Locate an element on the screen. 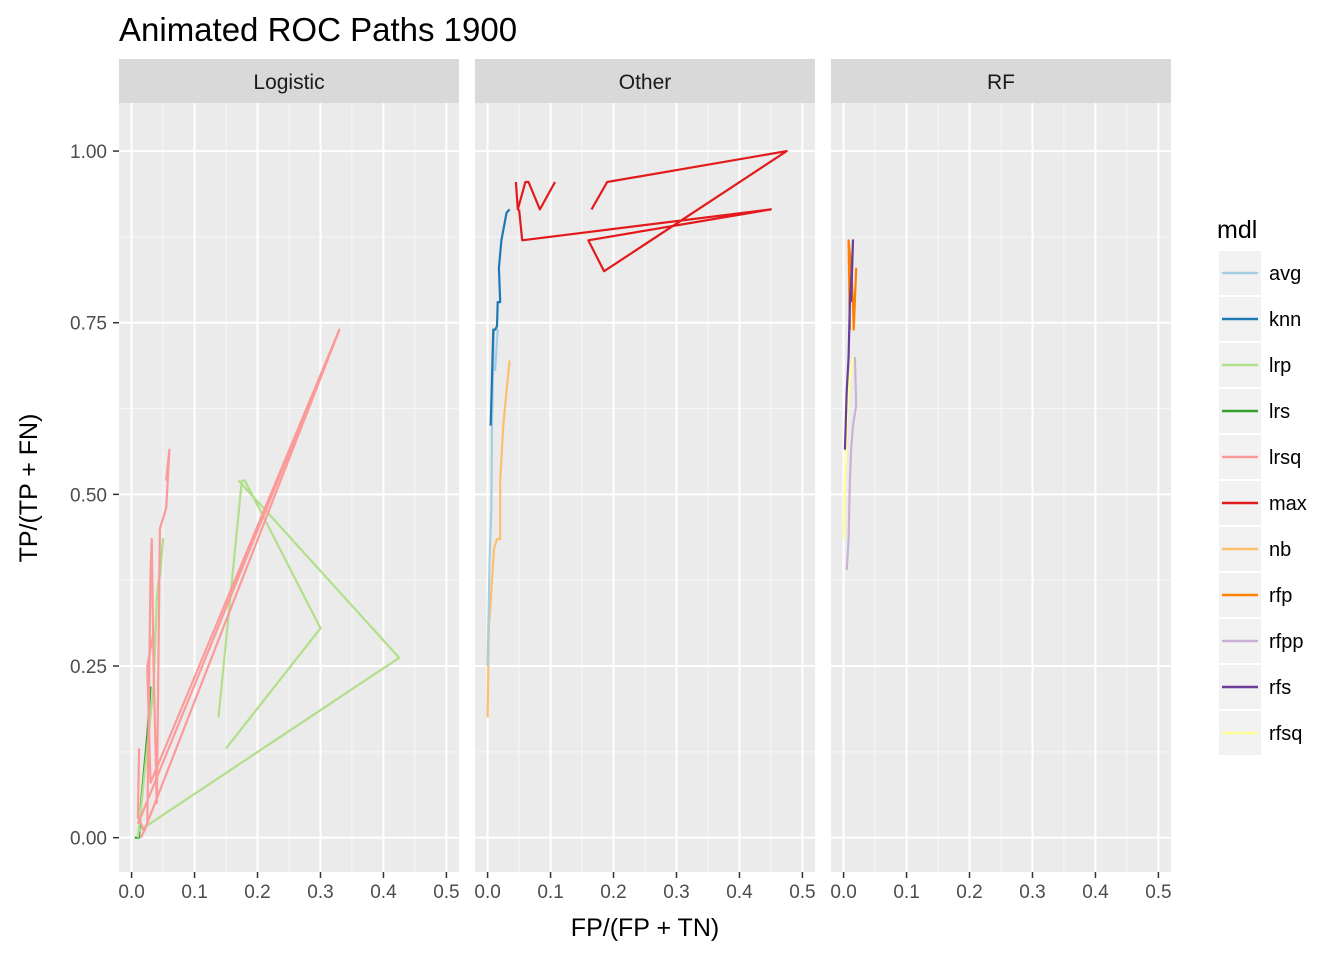  series-line-knn is located at coordinates (500, 317).